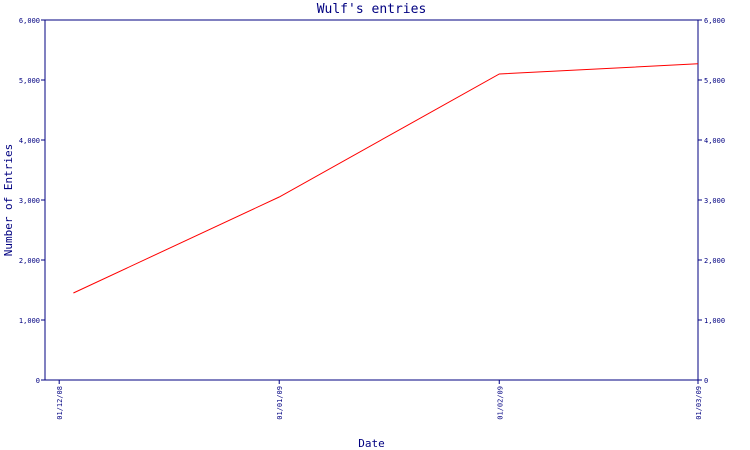 The width and height of the screenshot is (750, 450). I want to click on y-tick-label-left: 4,000, so click(29, 141).